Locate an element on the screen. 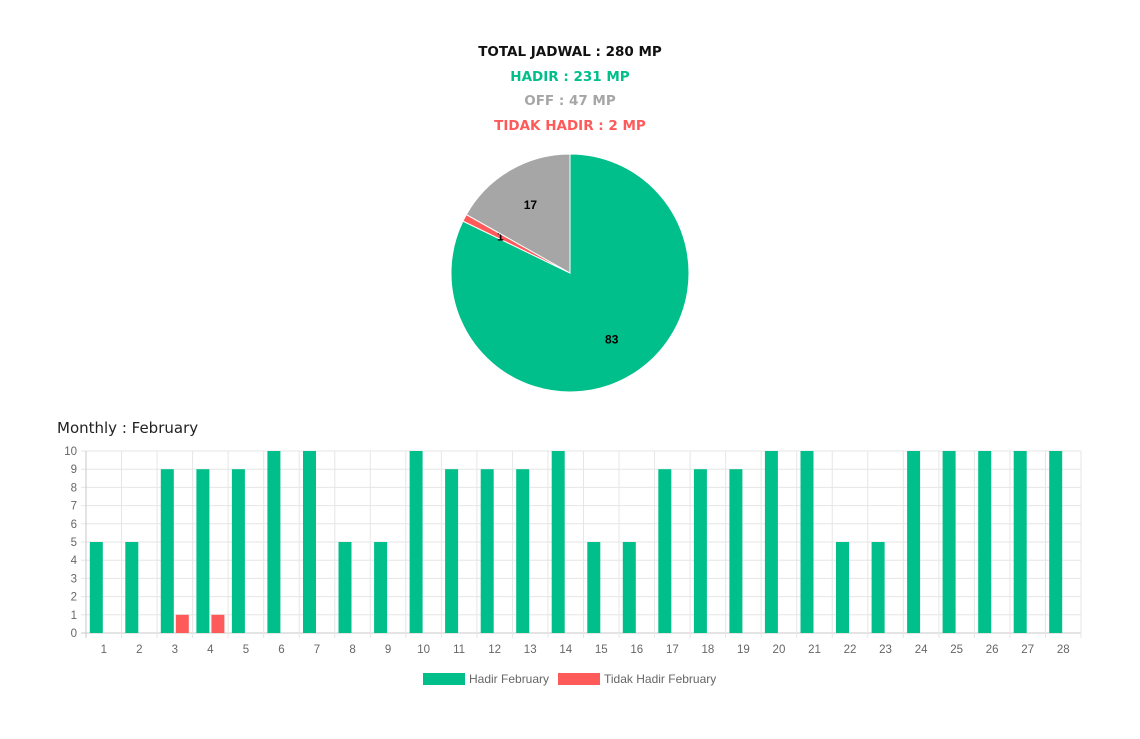 The image size is (1140, 739). present-count-label: HADIR : 231 MP is located at coordinates (570, 77).